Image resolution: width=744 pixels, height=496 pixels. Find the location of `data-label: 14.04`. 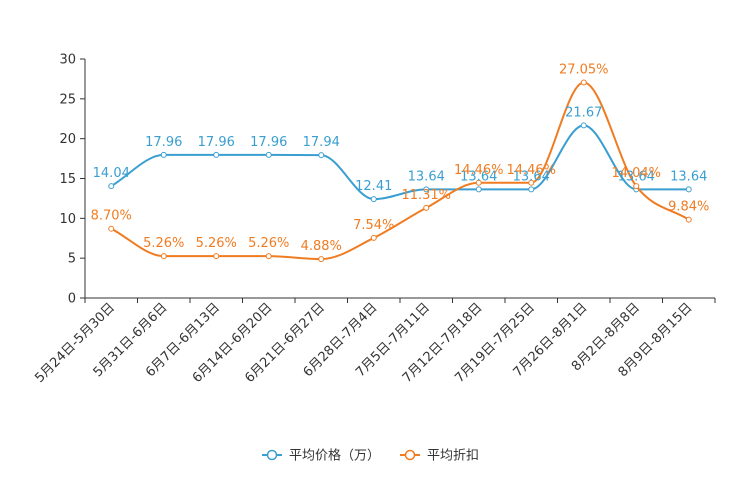

data-label: 14.04 is located at coordinates (111, 173).